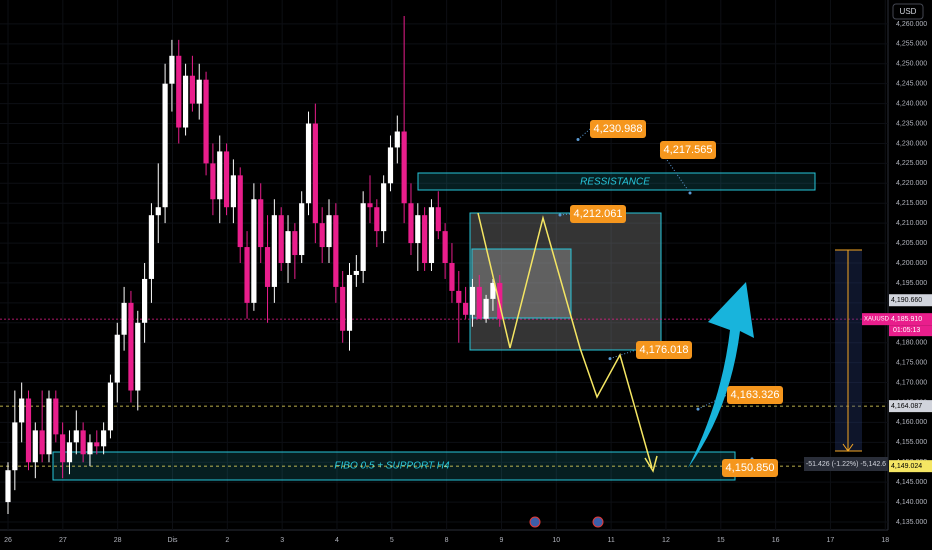  I want to click on projection-arrowhead, so click(651, 464).